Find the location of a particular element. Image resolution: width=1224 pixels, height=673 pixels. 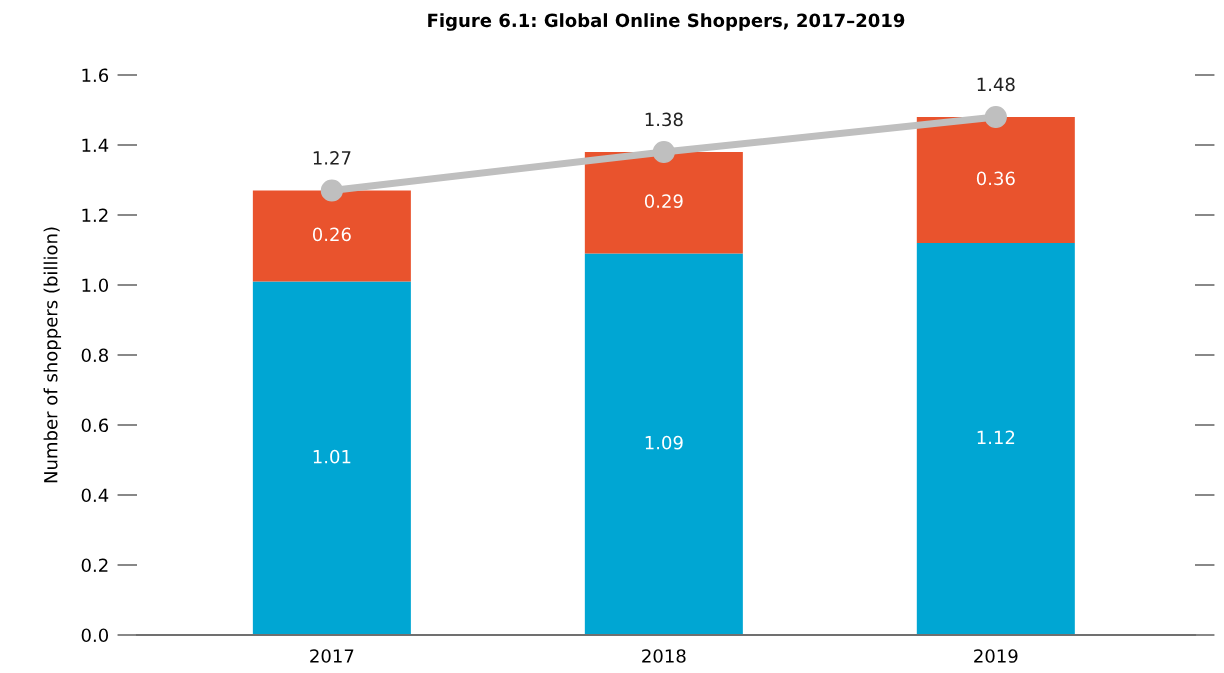

data-label: 1.38 is located at coordinates (664, 119).